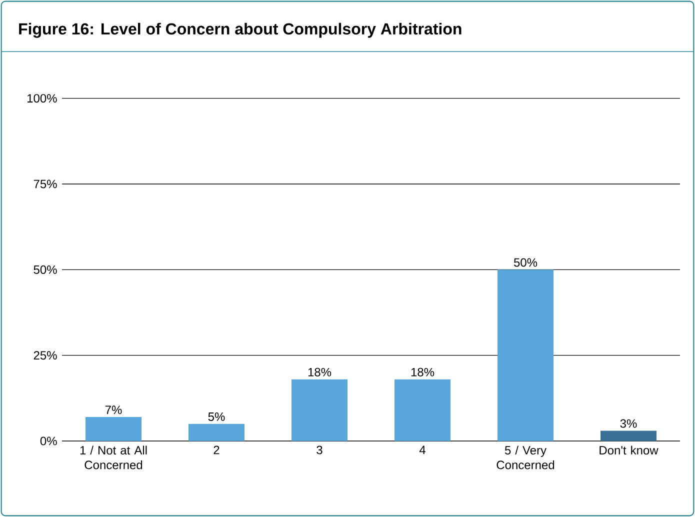 This screenshot has height=517, width=695. Describe the element at coordinates (628, 423) in the screenshot. I see `data-label: 3%` at that location.